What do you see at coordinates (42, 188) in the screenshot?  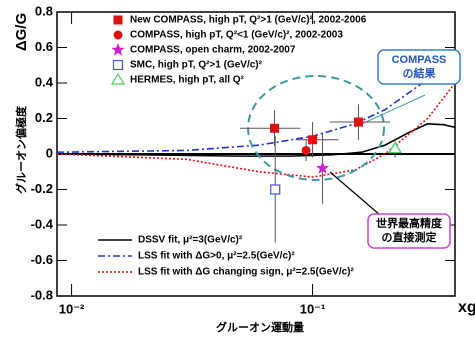 I see `y-tick-label: -0.2` at bounding box center [42, 188].